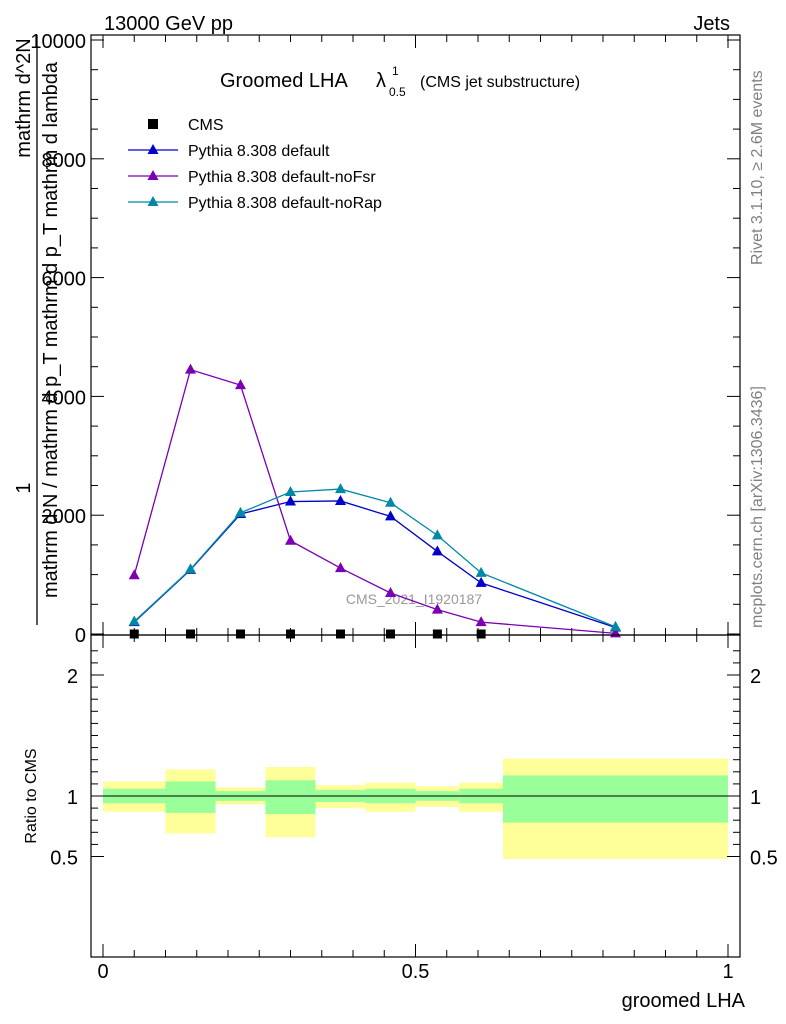  Describe the element at coordinates (64, 859) in the screenshot. I see `ratio-y-tick-label: 0.5` at that location.